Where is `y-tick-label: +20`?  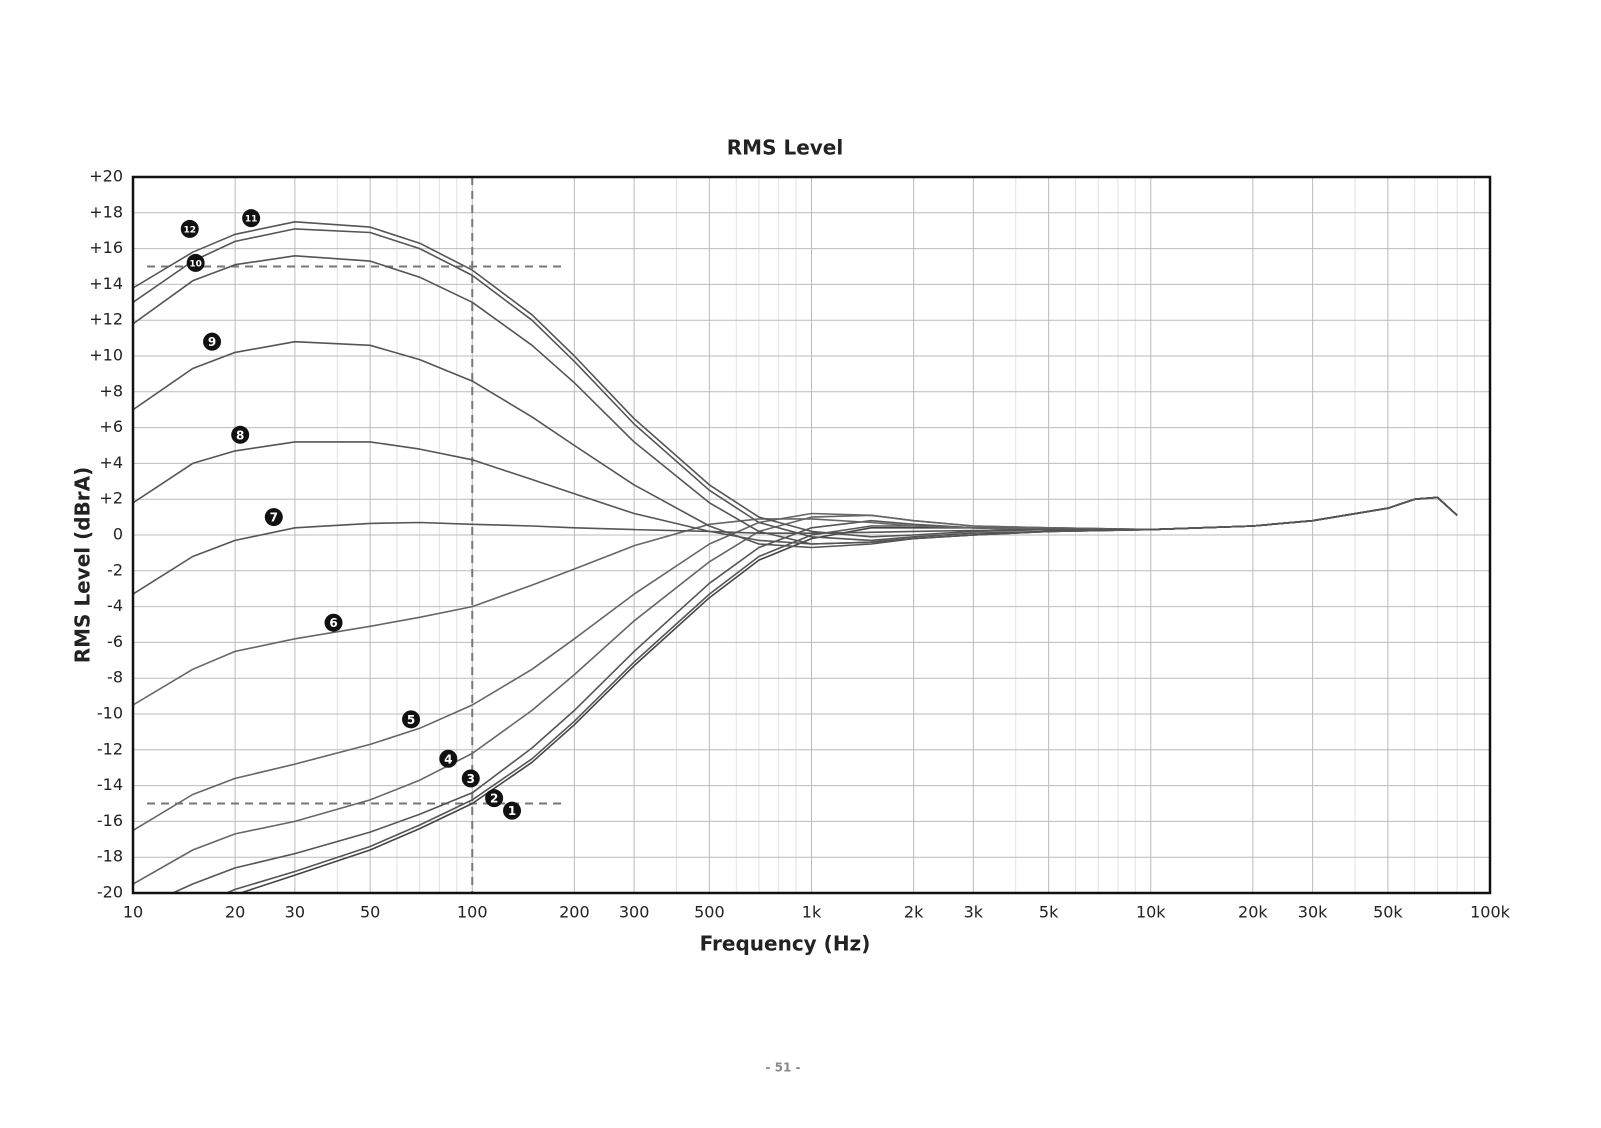 y-tick-label: +20 is located at coordinates (106, 176).